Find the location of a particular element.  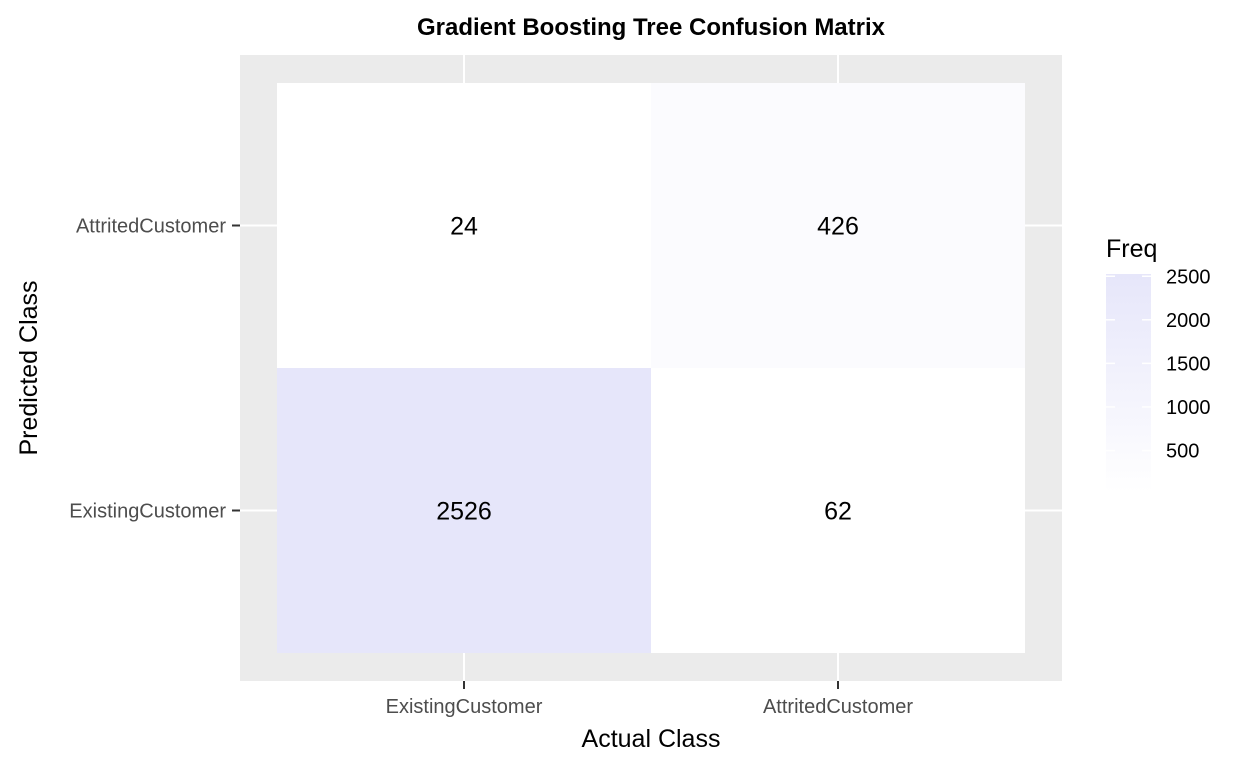

legend-colorbar is located at coordinates (1128, 383).